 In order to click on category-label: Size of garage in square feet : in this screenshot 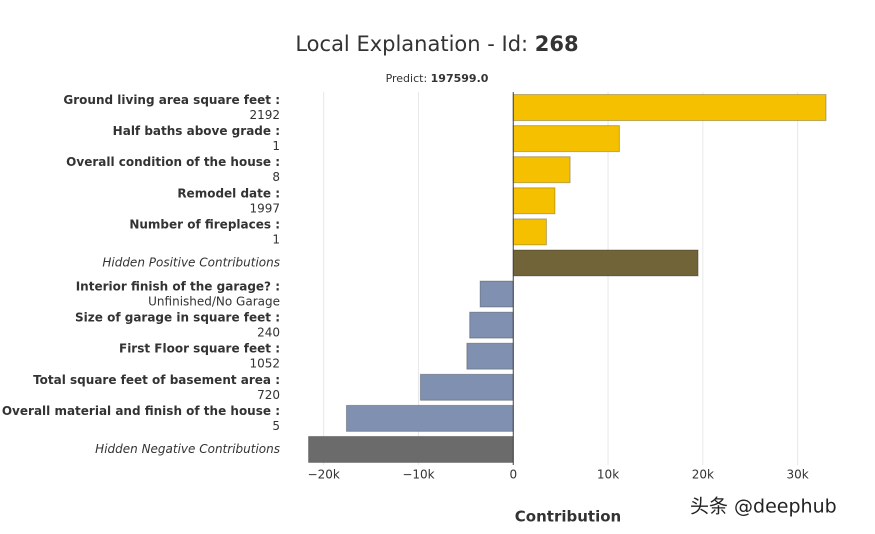, I will do `click(177, 318)`.